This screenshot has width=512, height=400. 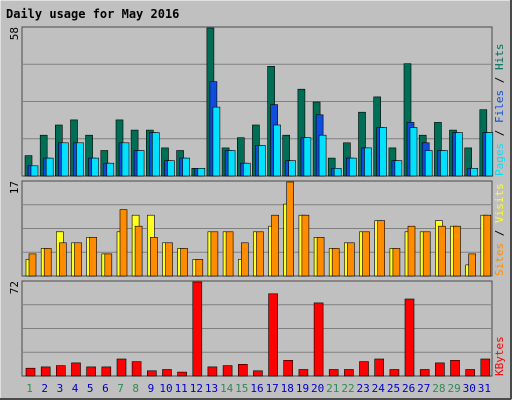 I want to click on chart-title: Daily usage for May 2016, so click(x=92, y=14).